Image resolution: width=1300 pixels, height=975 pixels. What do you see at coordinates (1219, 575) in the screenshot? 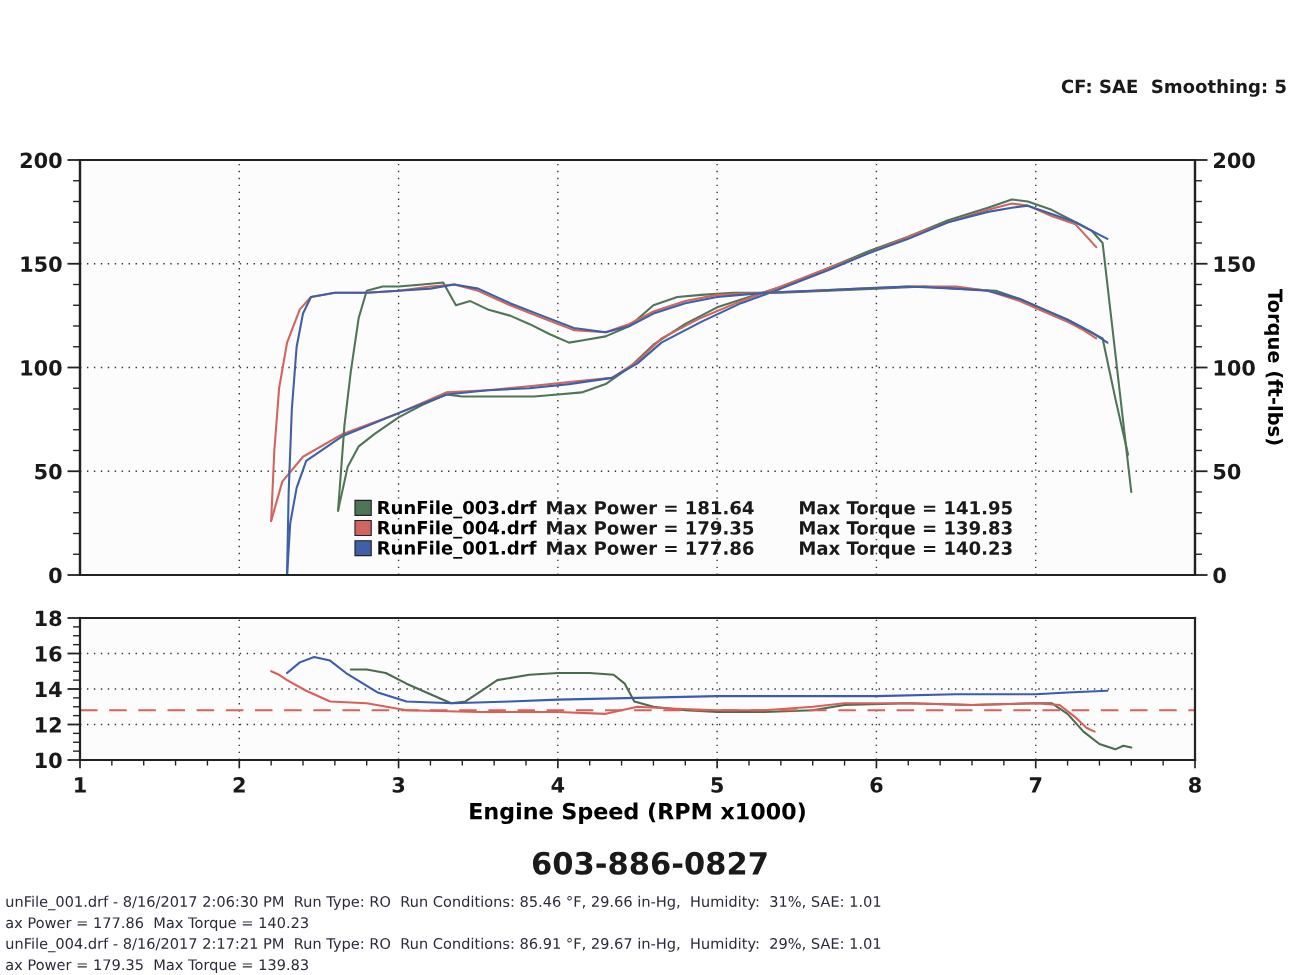
I see `y2-tick-label: 0` at bounding box center [1219, 575].